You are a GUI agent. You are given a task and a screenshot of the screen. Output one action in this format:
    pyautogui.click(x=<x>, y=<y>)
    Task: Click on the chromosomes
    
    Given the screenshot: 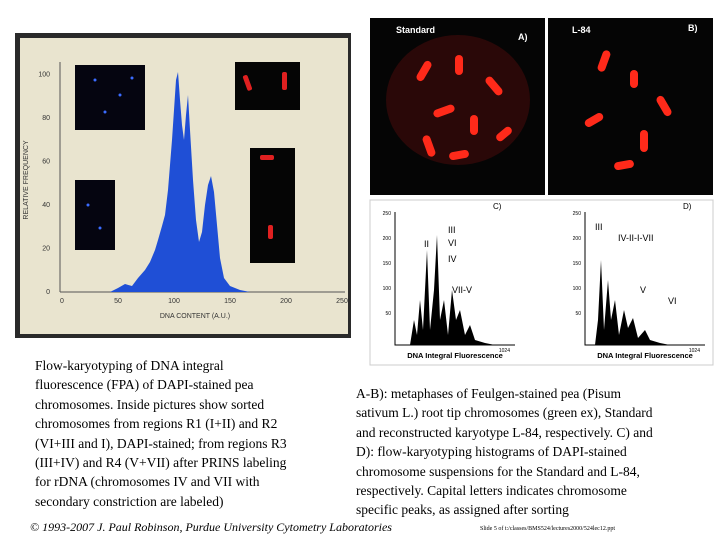 What is the action you would take?
    pyautogui.click(x=544, y=110)
    